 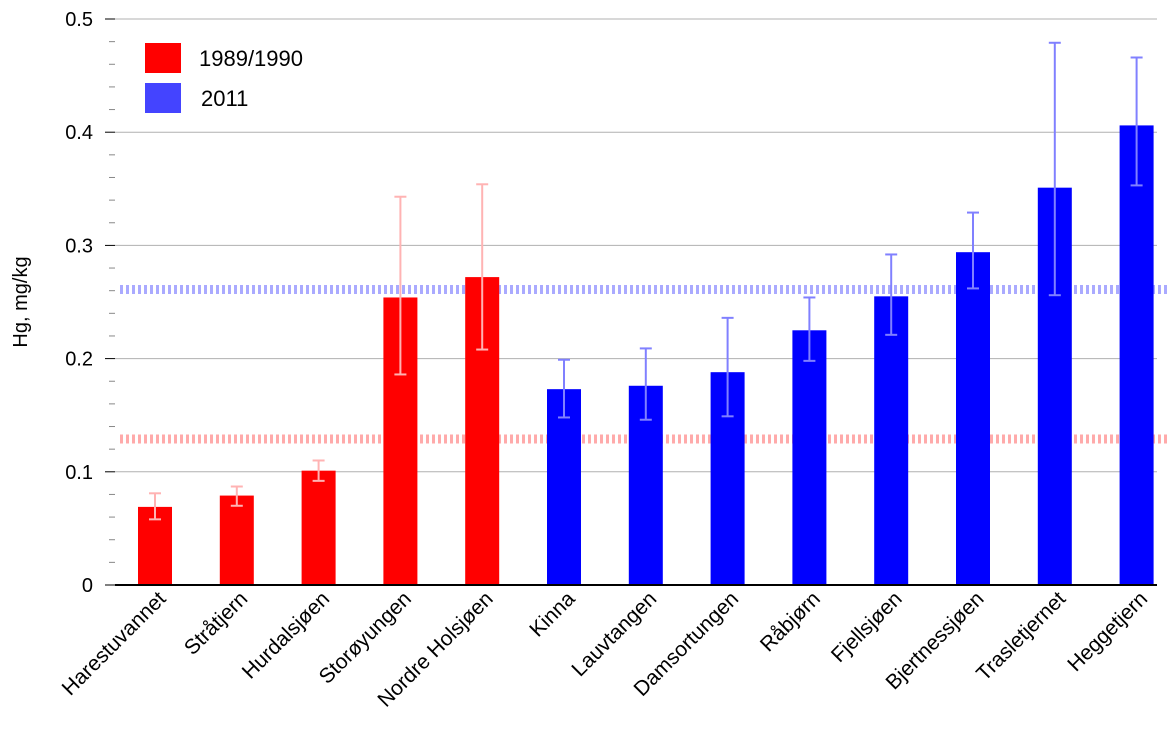 What do you see at coordinates (79, 360) in the screenshot?
I see `y-tick-label-0-2: 0.2` at bounding box center [79, 360].